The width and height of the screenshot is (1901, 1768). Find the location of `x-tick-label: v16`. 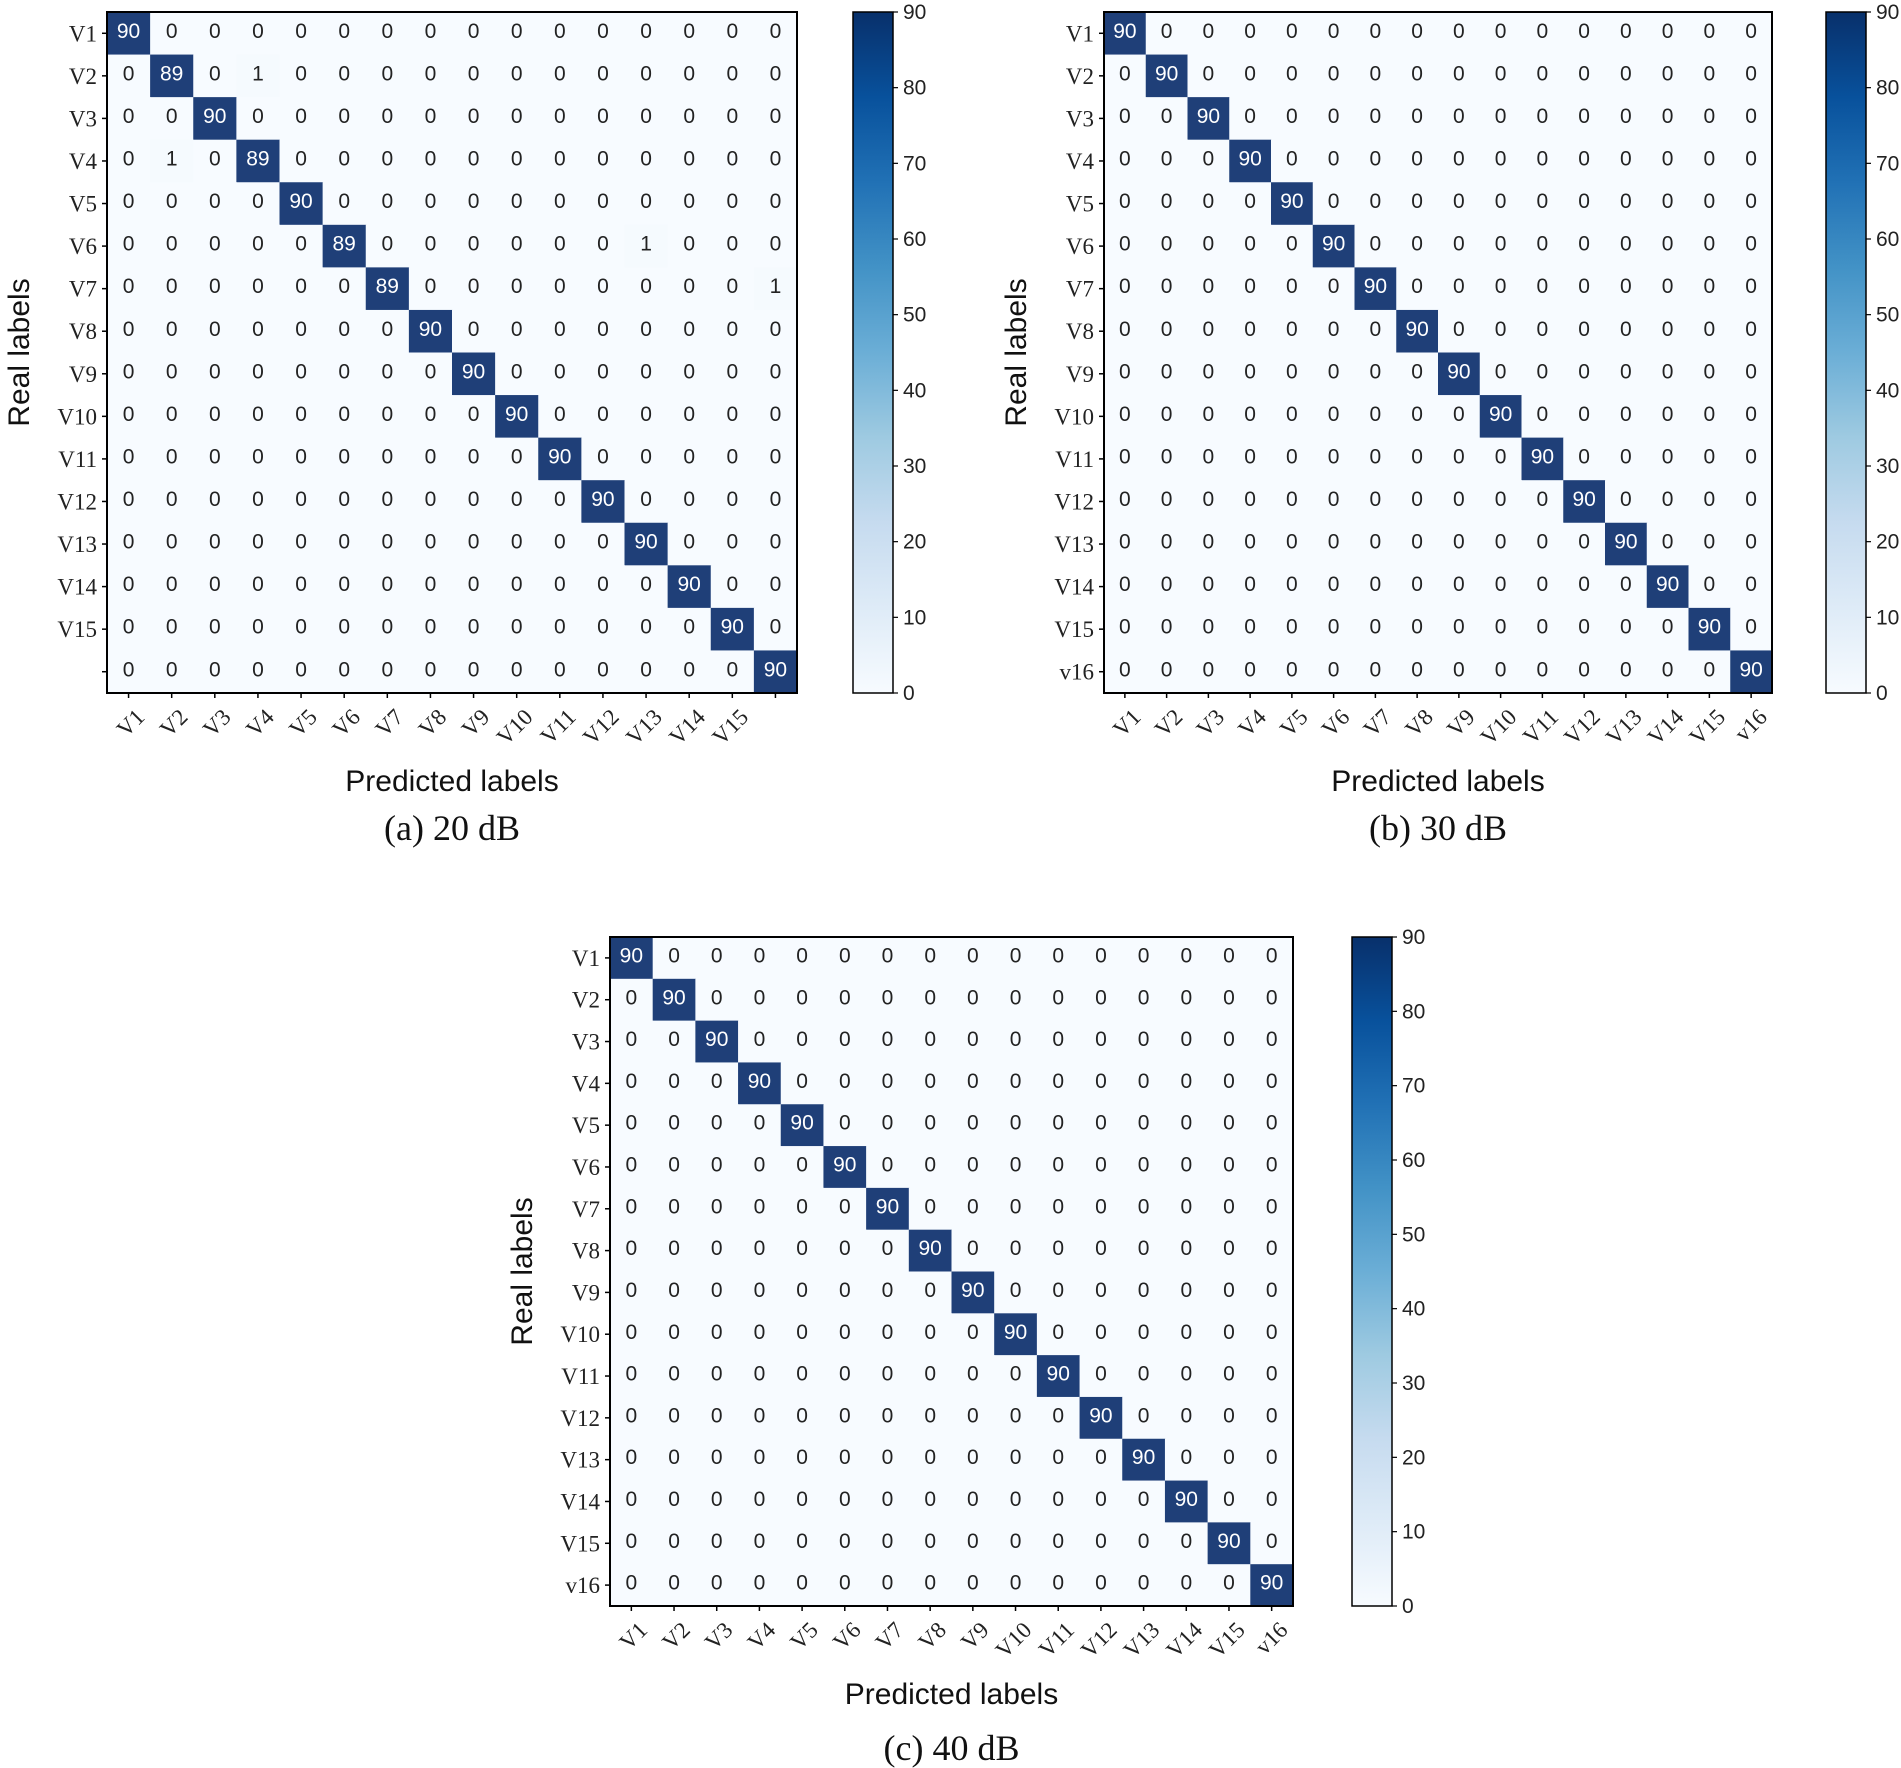

x-tick-label: v16 is located at coordinates (1271, 1638).